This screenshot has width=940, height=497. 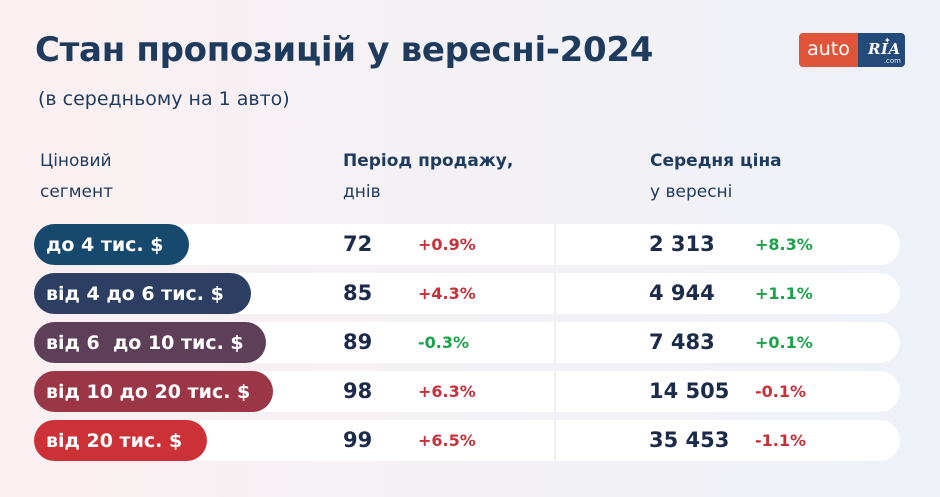 What do you see at coordinates (428, 161) in the screenshot?
I see `header-period-line1: Період продажу,` at bounding box center [428, 161].